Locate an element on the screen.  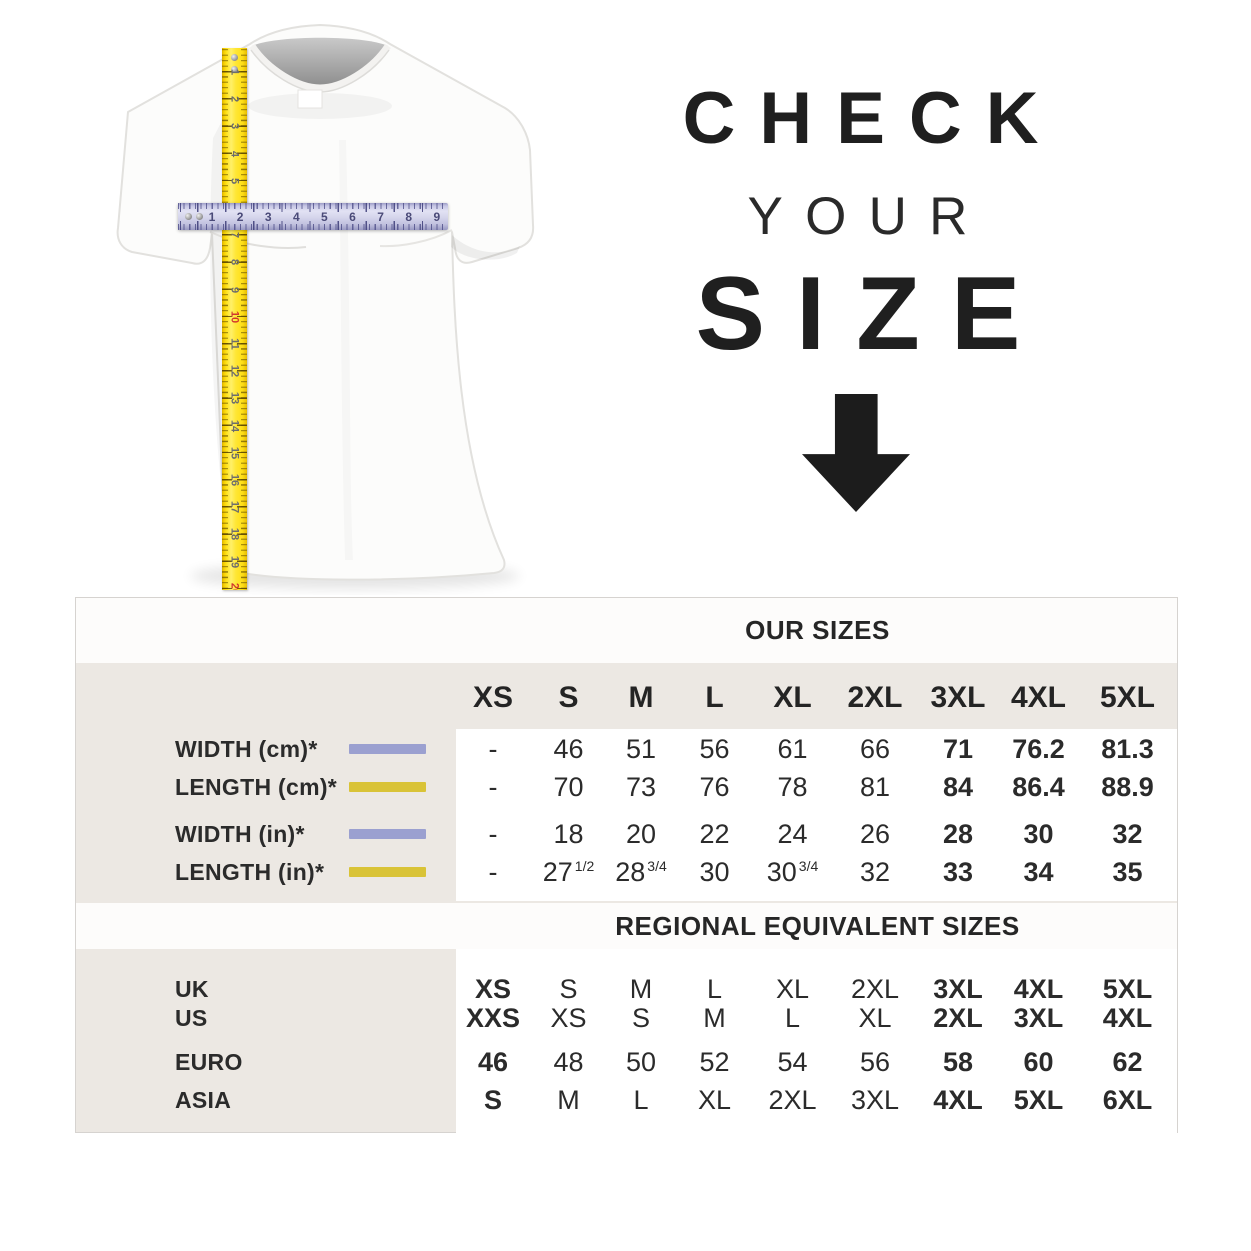
size-cell: 20 is located at coordinates (641, 833).